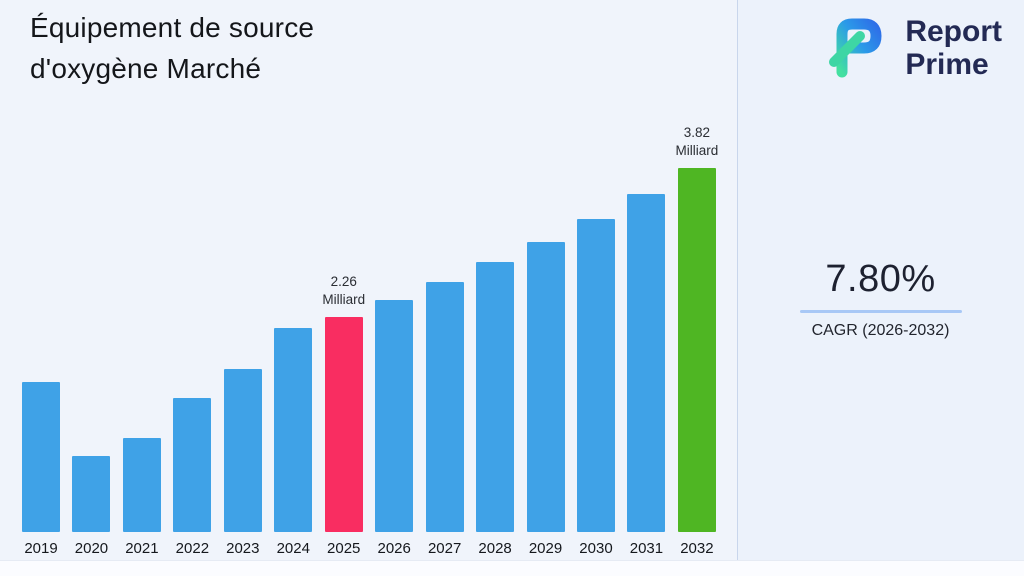  I want to click on bar-column-2027: 2027, so click(445, 298).